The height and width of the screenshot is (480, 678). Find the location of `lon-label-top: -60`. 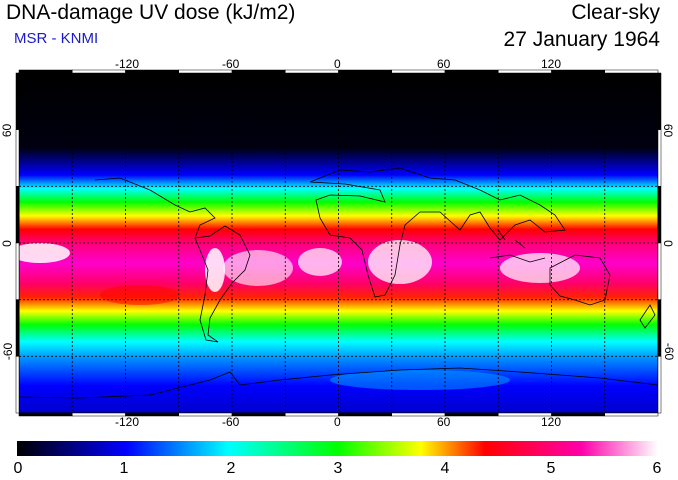

lon-label-top: -60 is located at coordinates (231, 64).